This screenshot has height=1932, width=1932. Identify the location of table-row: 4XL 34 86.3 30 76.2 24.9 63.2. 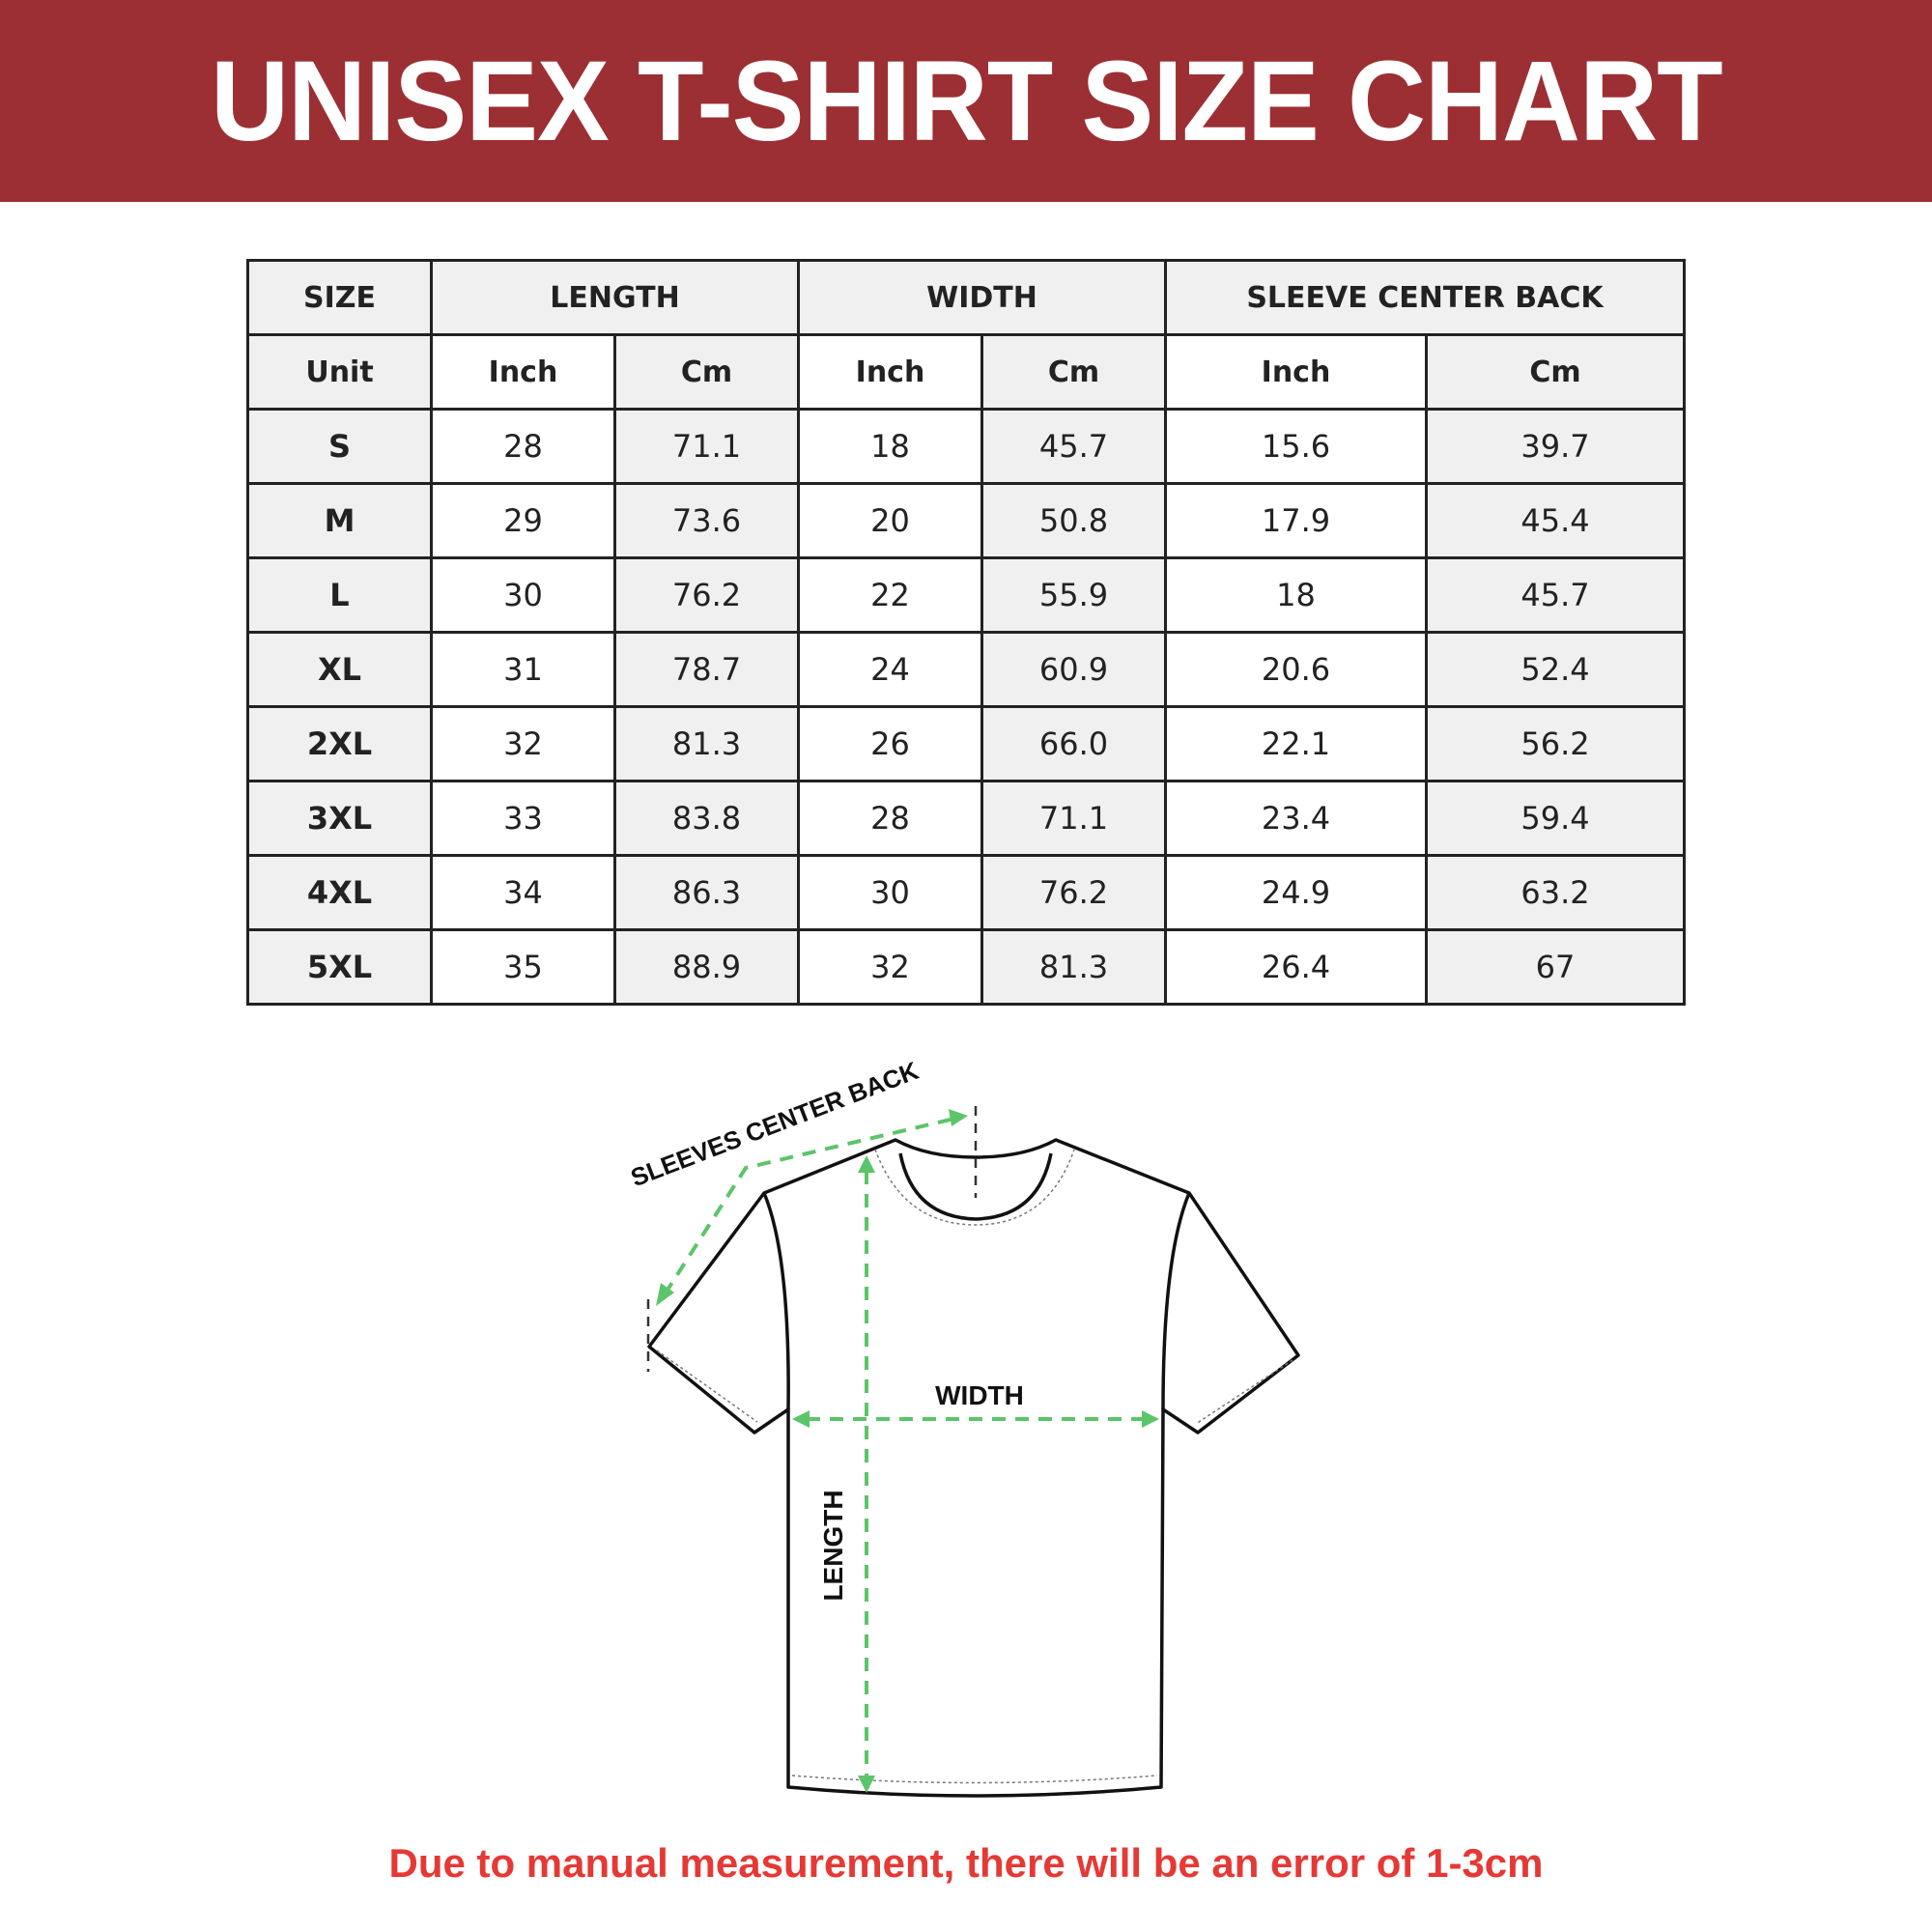
(966, 892).